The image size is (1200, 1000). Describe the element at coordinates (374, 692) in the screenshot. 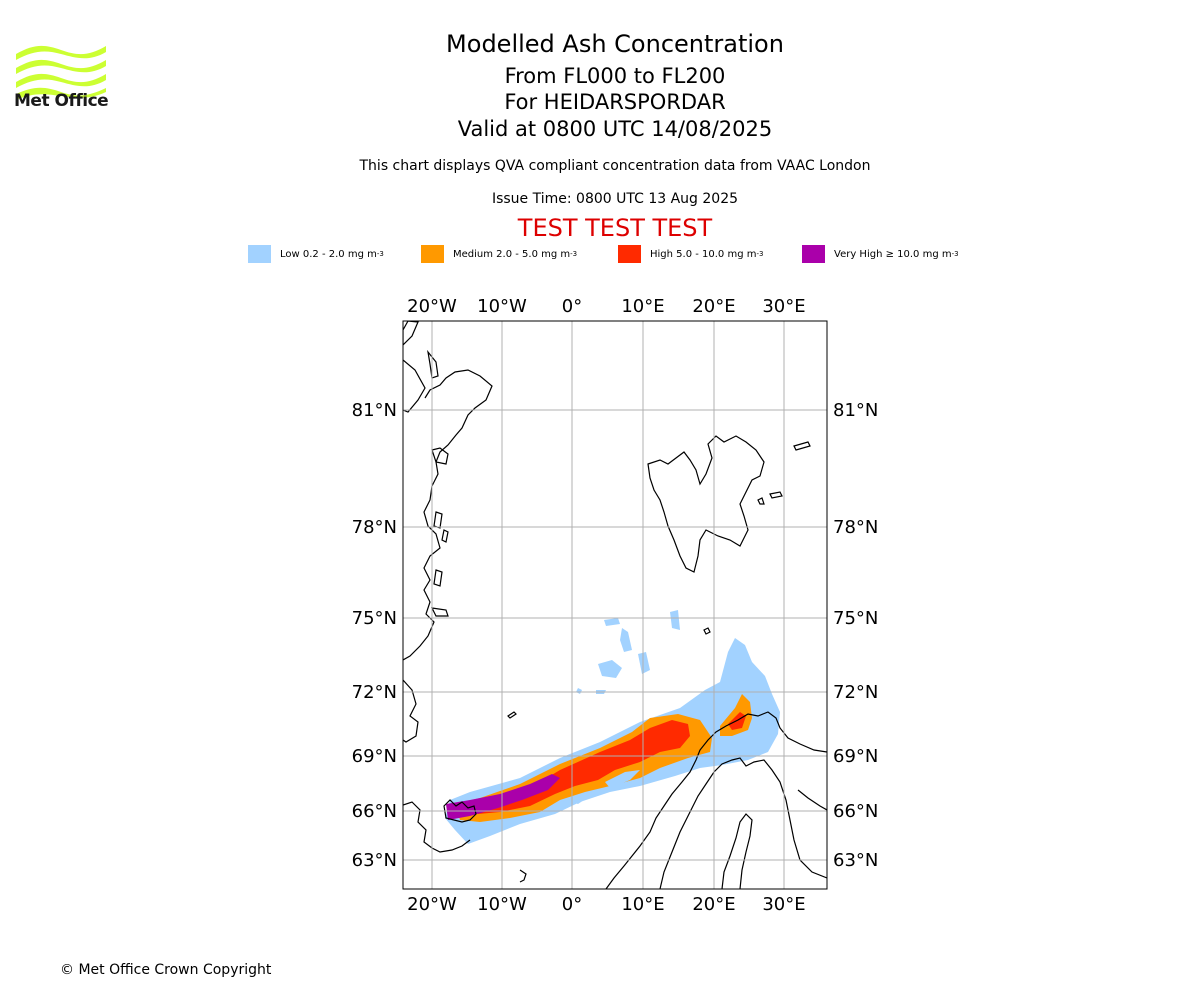

I see `lat-tick-left: 72°N` at that location.